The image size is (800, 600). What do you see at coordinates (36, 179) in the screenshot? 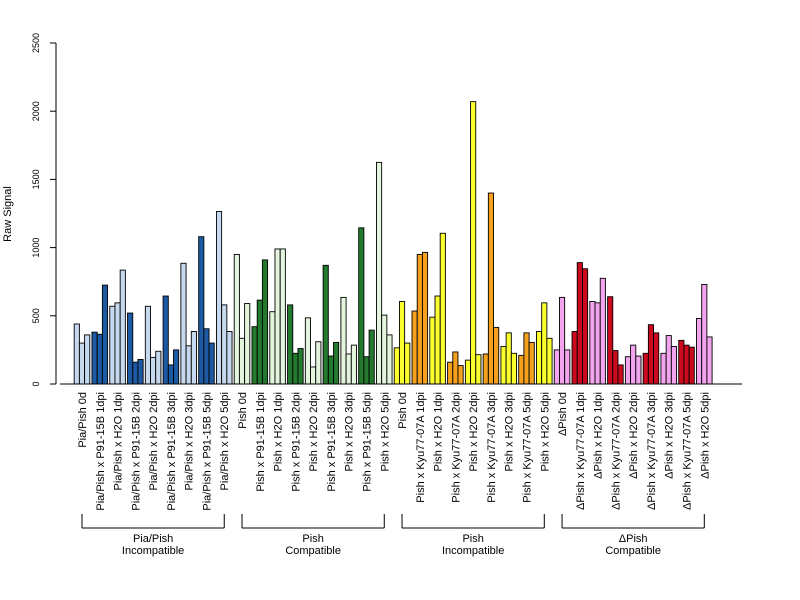
I see `y-tick-label: 1500` at bounding box center [36, 179].